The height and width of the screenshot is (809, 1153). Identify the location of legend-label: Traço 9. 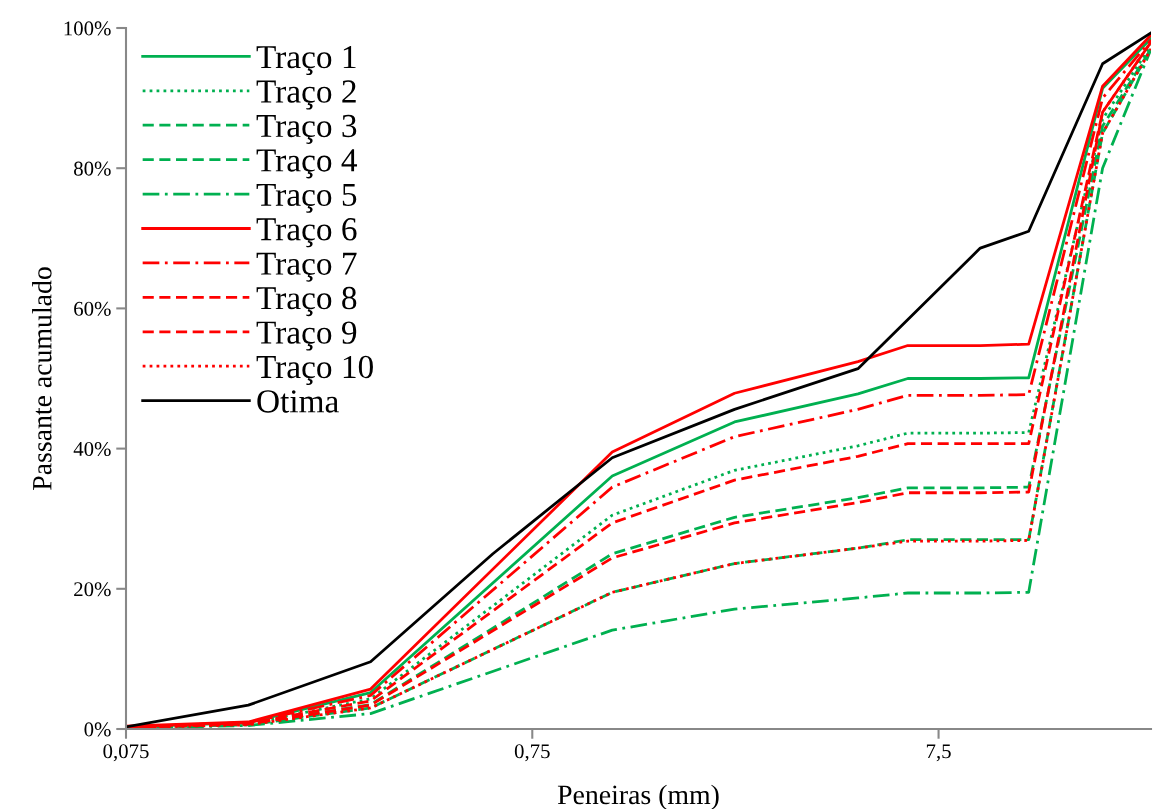
(306, 336).